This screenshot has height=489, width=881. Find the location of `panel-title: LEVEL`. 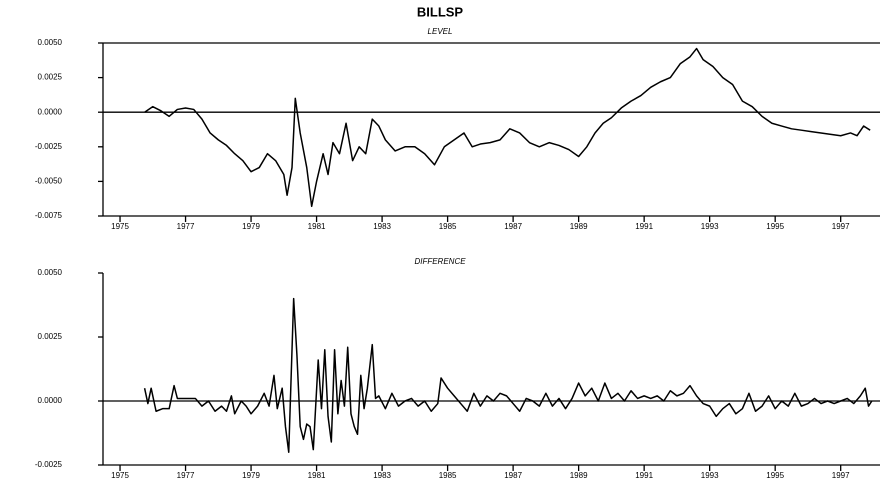

panel-title: LEVEL is located at coordinates (440, 31).